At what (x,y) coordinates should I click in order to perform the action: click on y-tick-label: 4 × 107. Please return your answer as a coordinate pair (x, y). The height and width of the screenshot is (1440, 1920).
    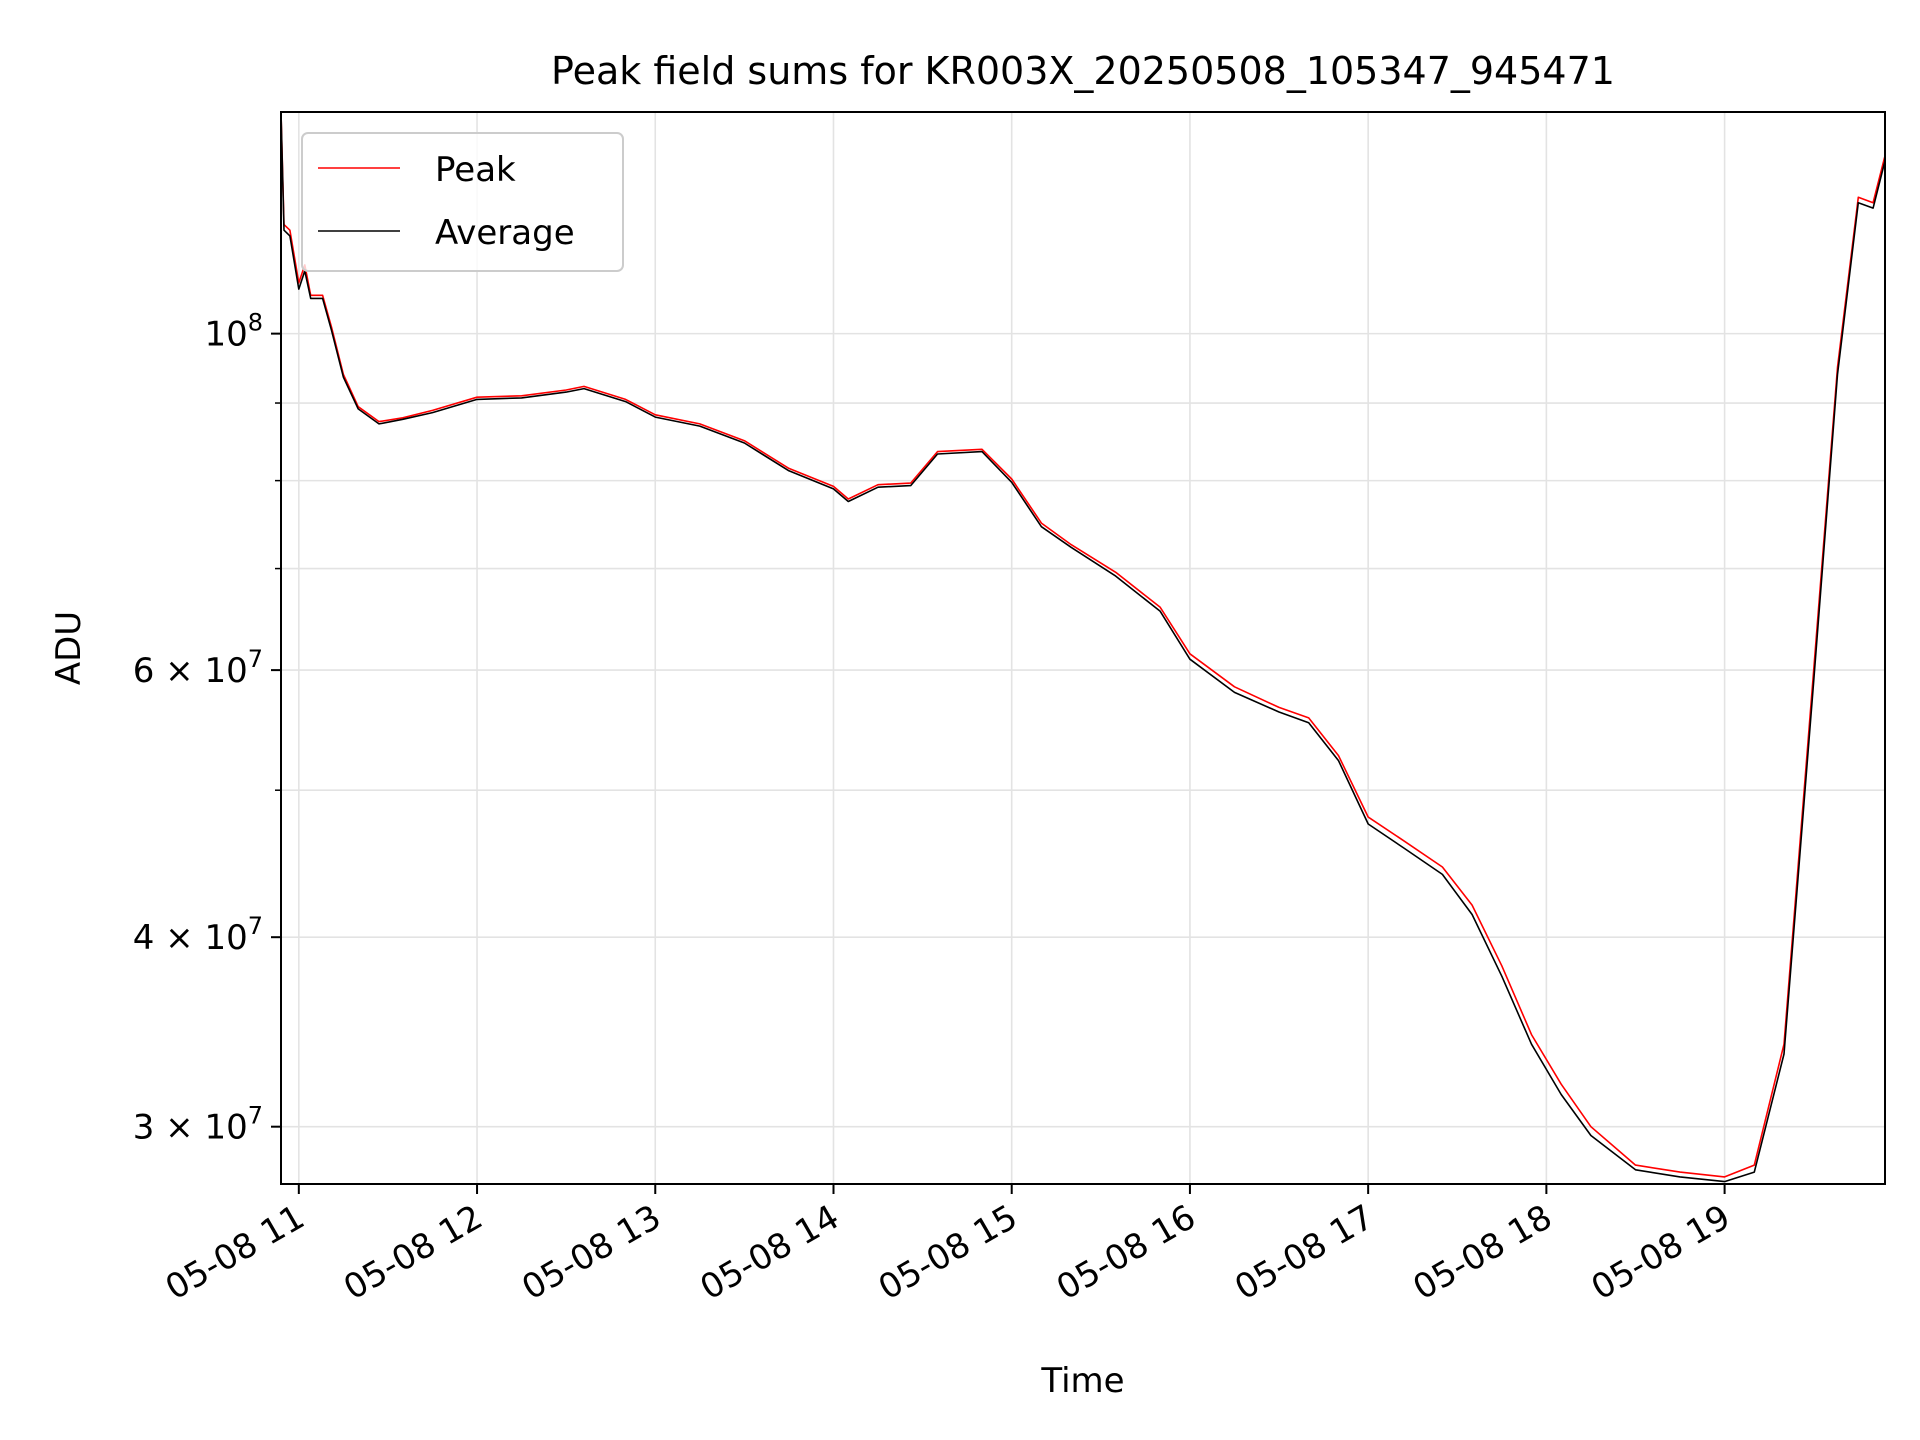
    Looking at the image, I should click on (198, 935).